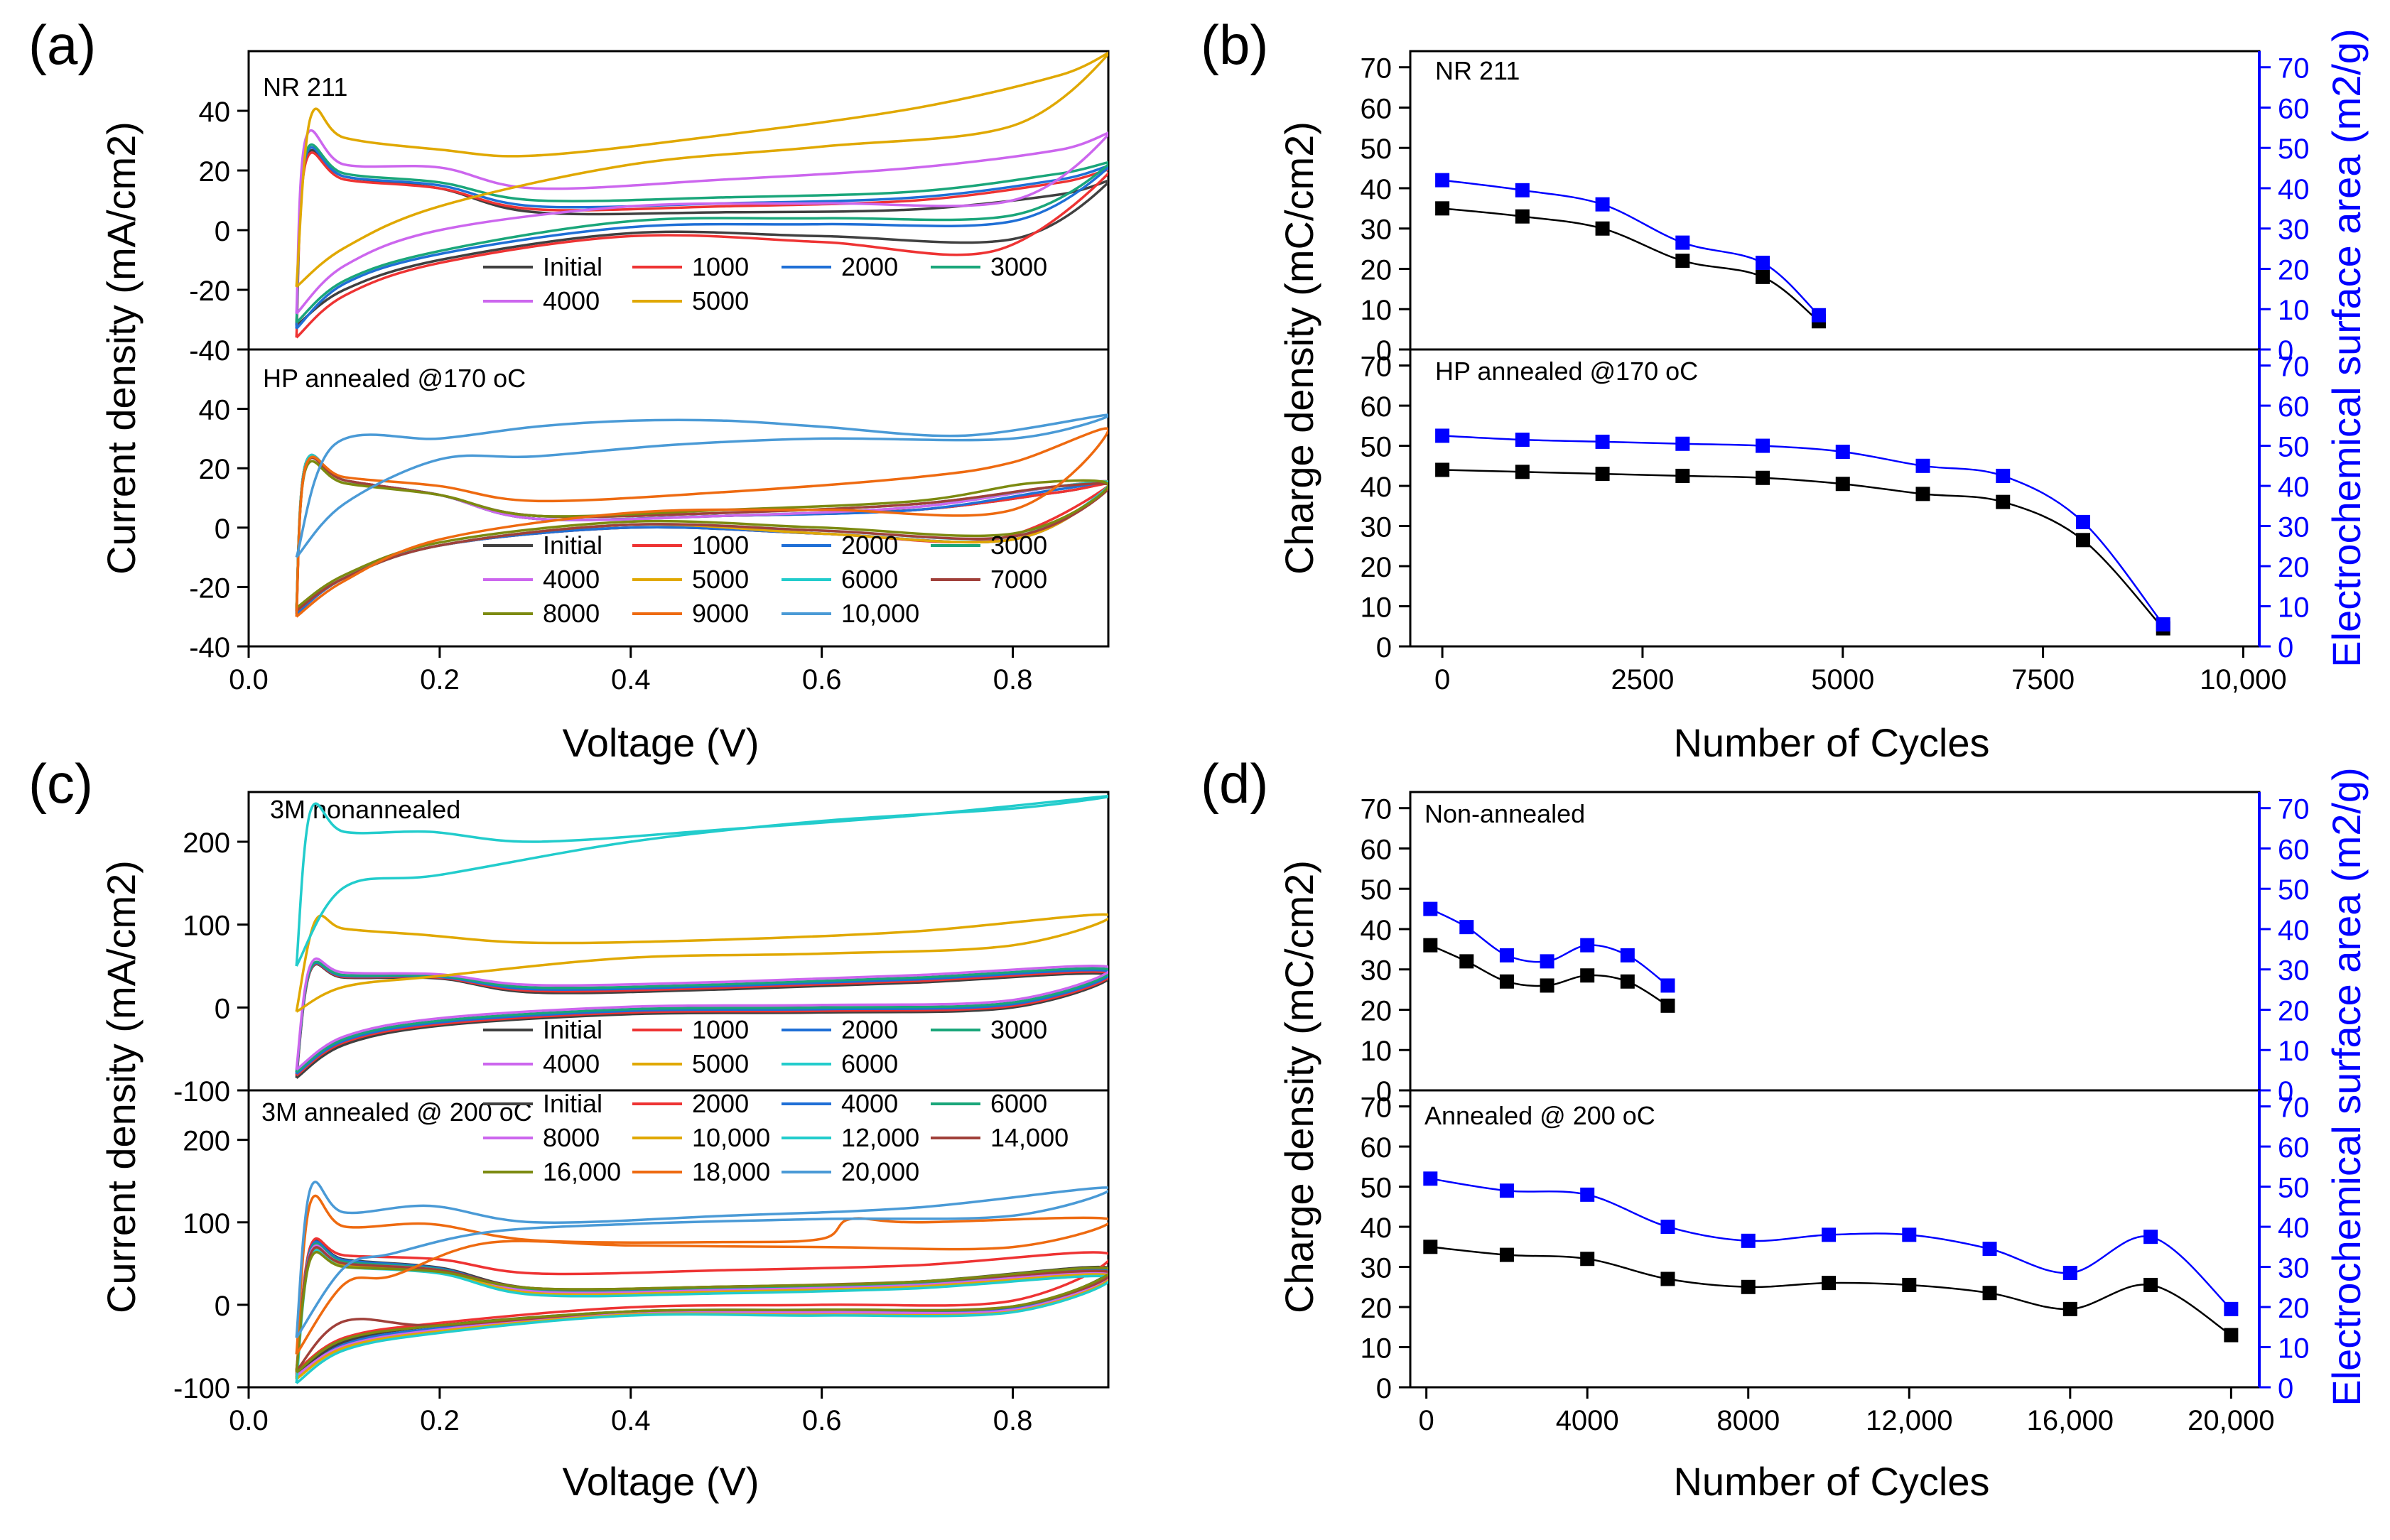 This screenshot has width=2390, height=1540. I want to click on b-ylabel: Charge density (mC/cm2), so click(1299, 348).